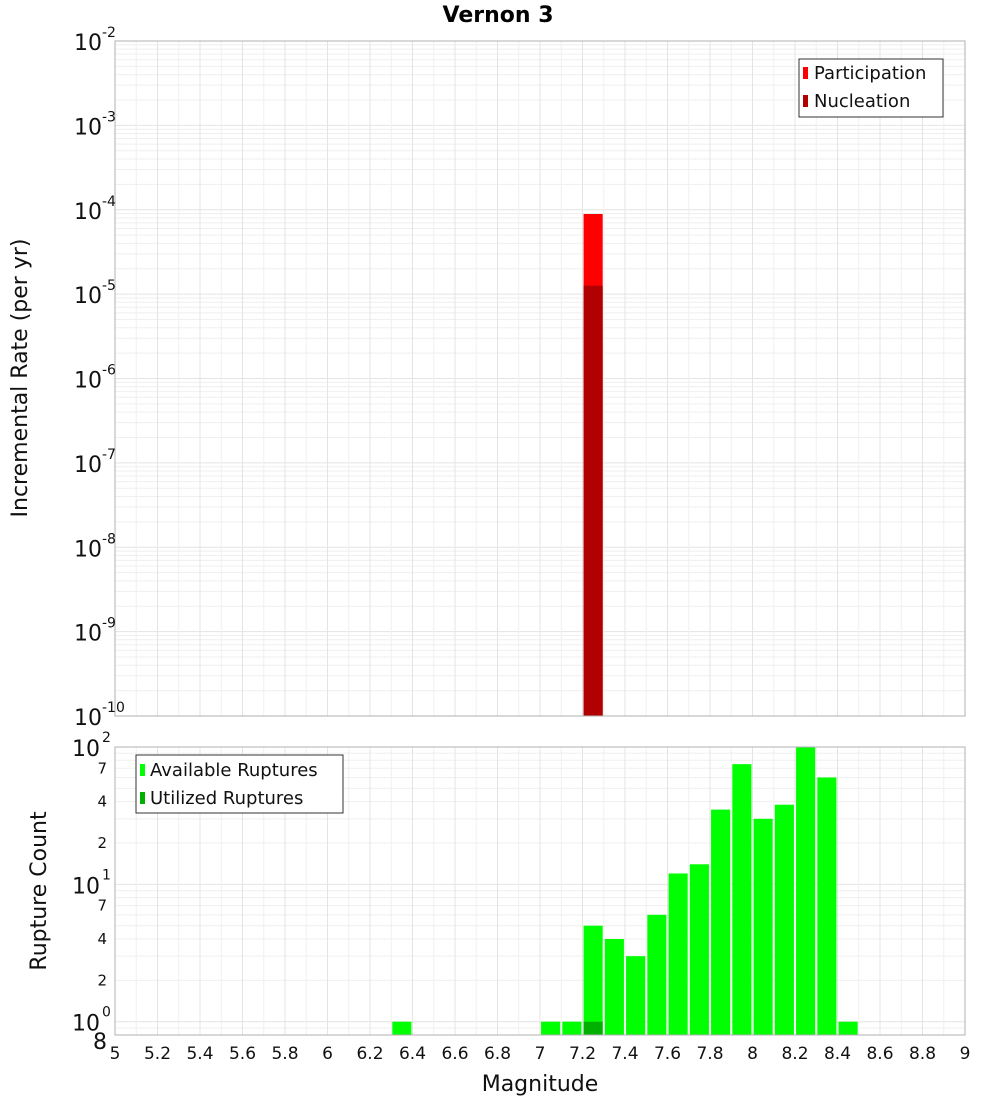 This screenshot has width=1000, height=1100. I want to click on x-axis-title: Magnitude, so click(540, 1084).